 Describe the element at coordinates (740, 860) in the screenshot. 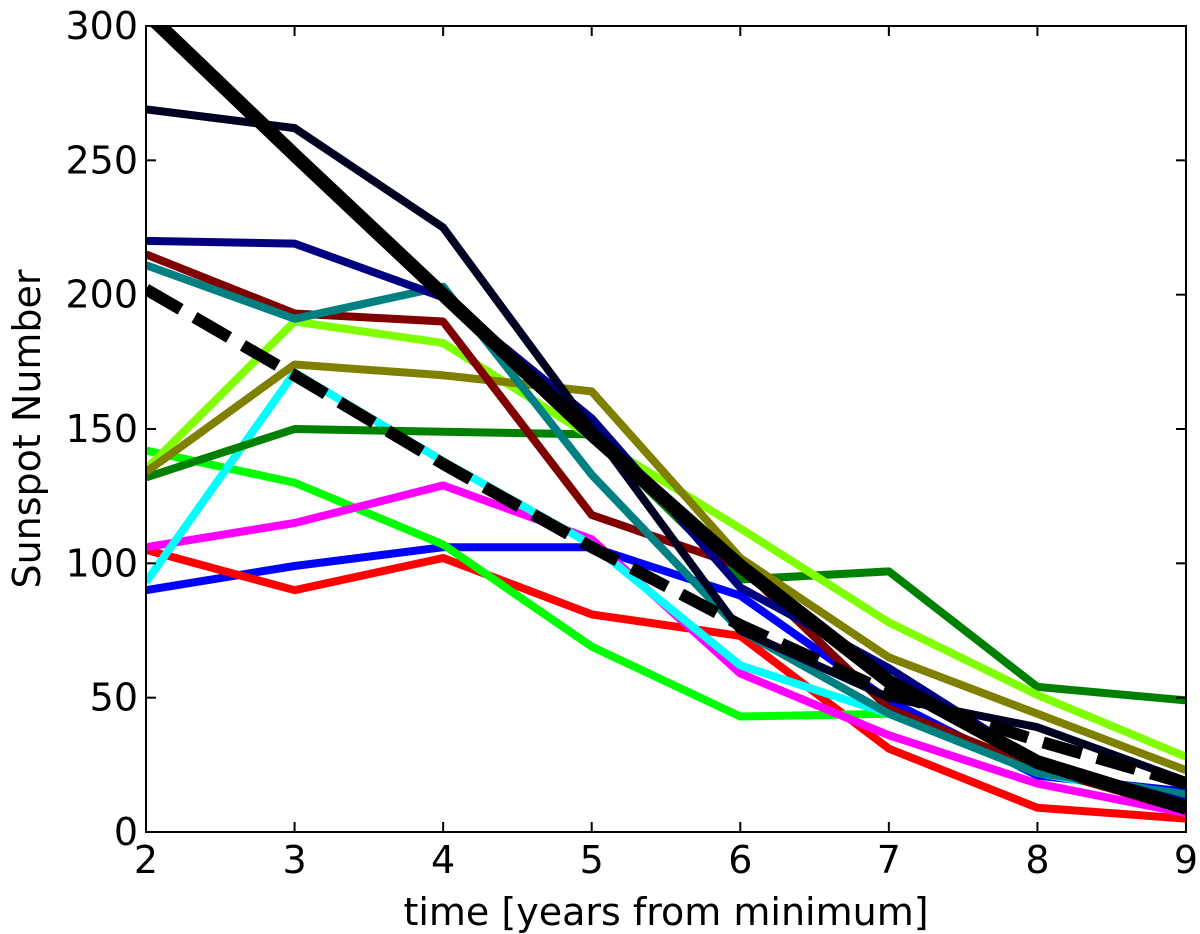

I see `x-tick-label: 6` at that location.